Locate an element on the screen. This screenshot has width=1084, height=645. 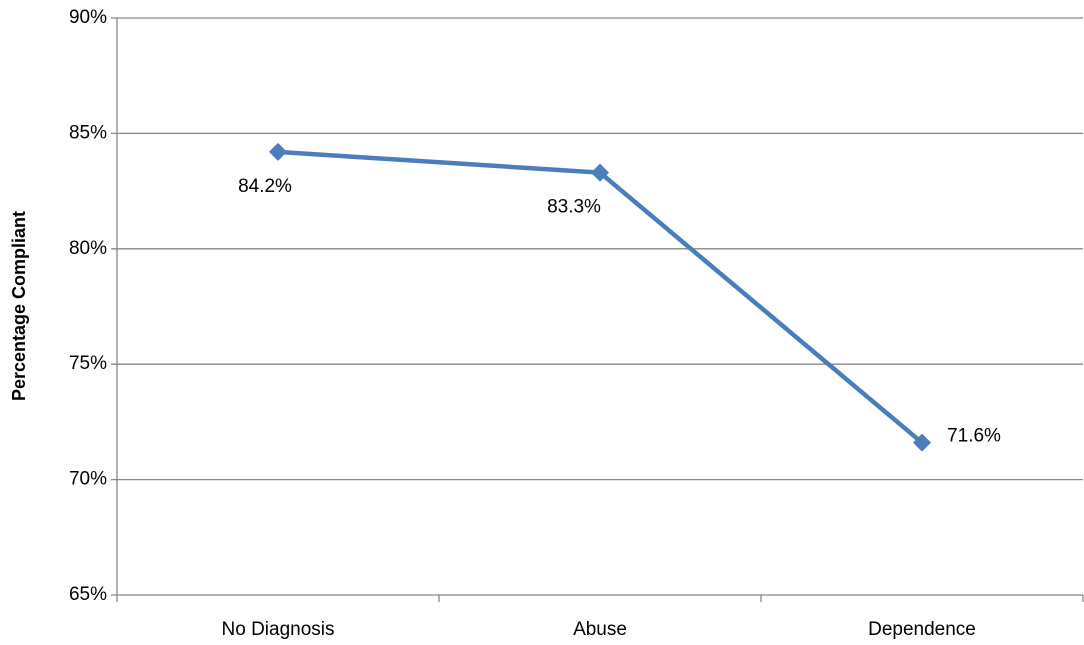
x-tick-label: Abuse is located at coordinates (600, 629).